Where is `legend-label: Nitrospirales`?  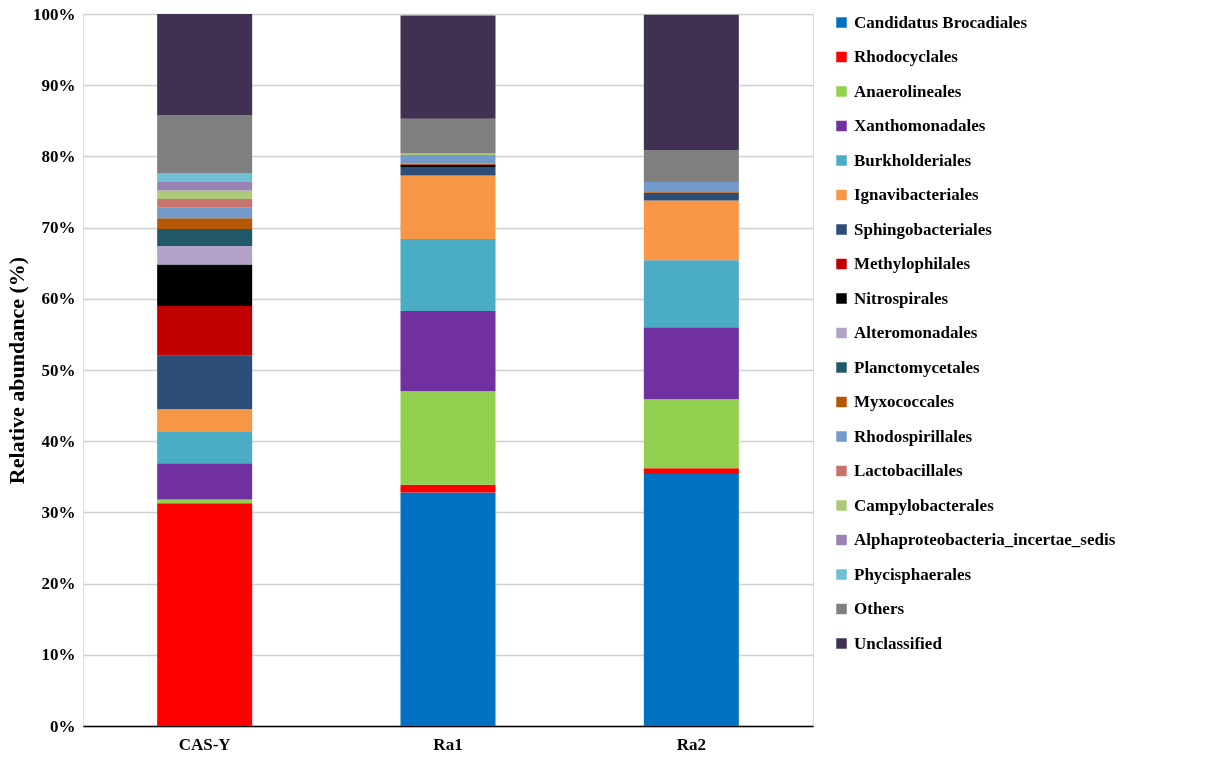 legend-label: Nitrospirales is located at coordinates (901, 298).